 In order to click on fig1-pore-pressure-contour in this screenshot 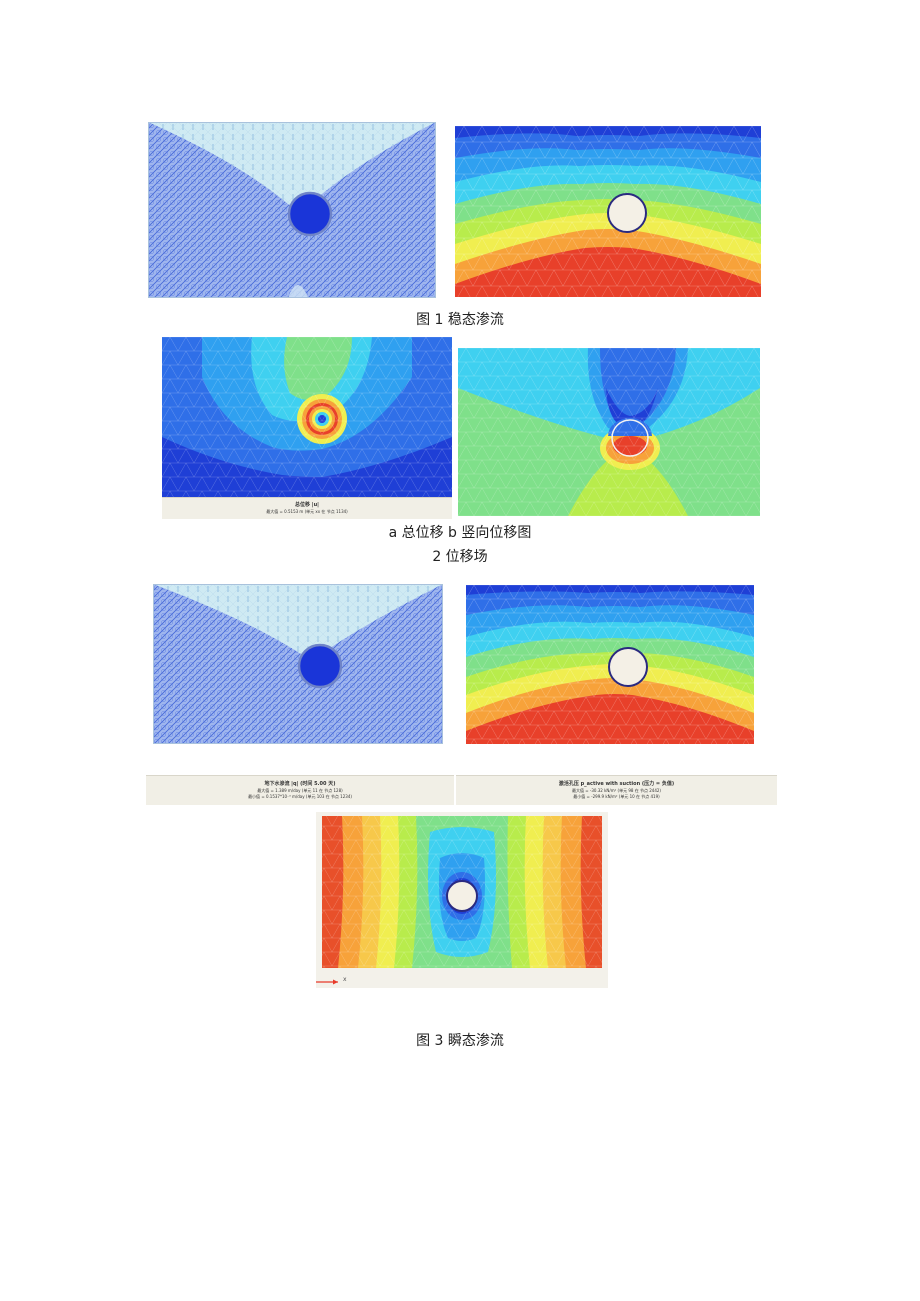, I will do `click(608, 211)`.